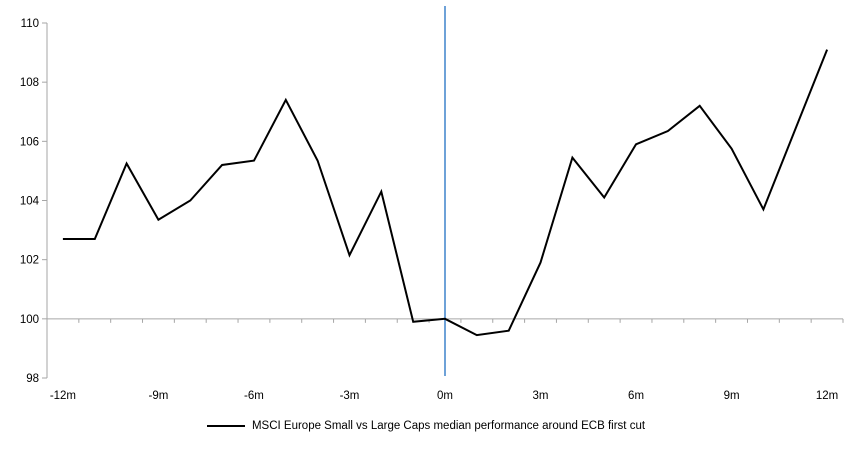  I want to click on y-tick-label: 110, so click(30, 24).